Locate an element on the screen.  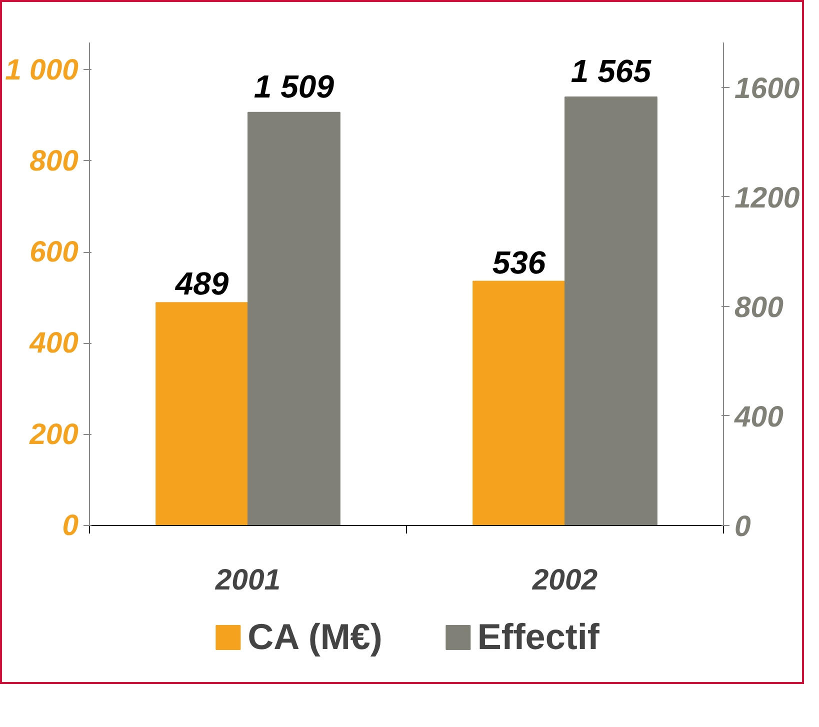
y-tick-label: 0 is located at coordinates (71, 525).